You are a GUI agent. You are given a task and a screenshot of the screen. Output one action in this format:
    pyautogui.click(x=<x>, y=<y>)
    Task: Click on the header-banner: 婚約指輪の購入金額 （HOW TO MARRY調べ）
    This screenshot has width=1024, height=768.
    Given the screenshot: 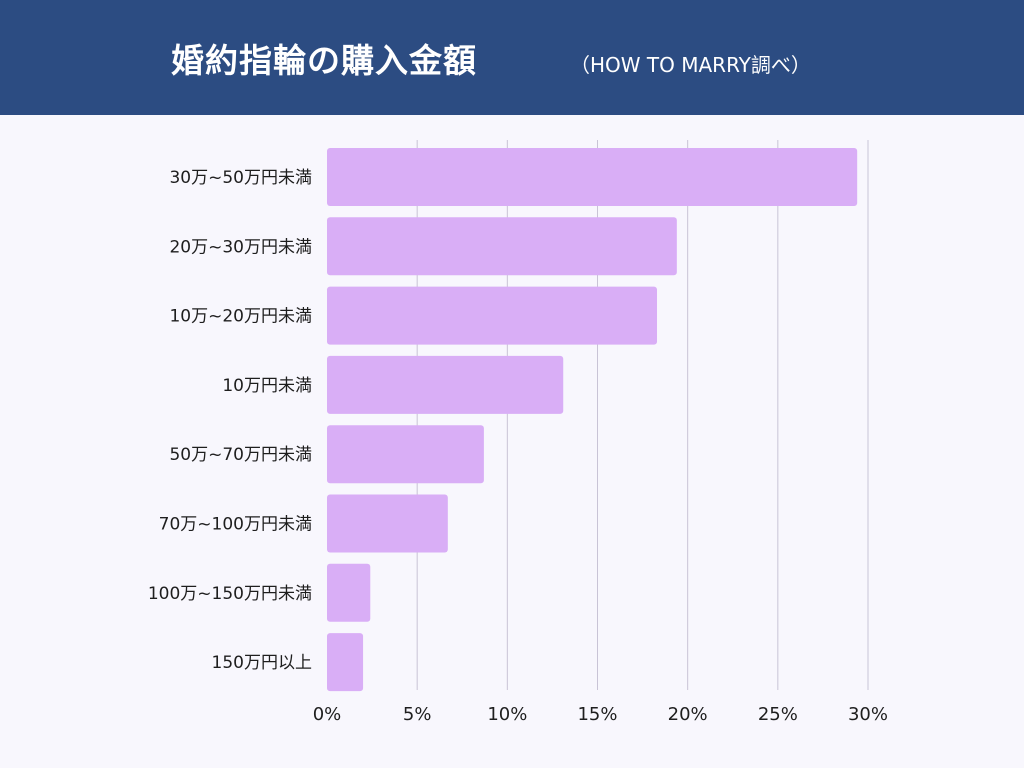 What is the action you would take?
    pyautogui.click(x=512, y=57)
    